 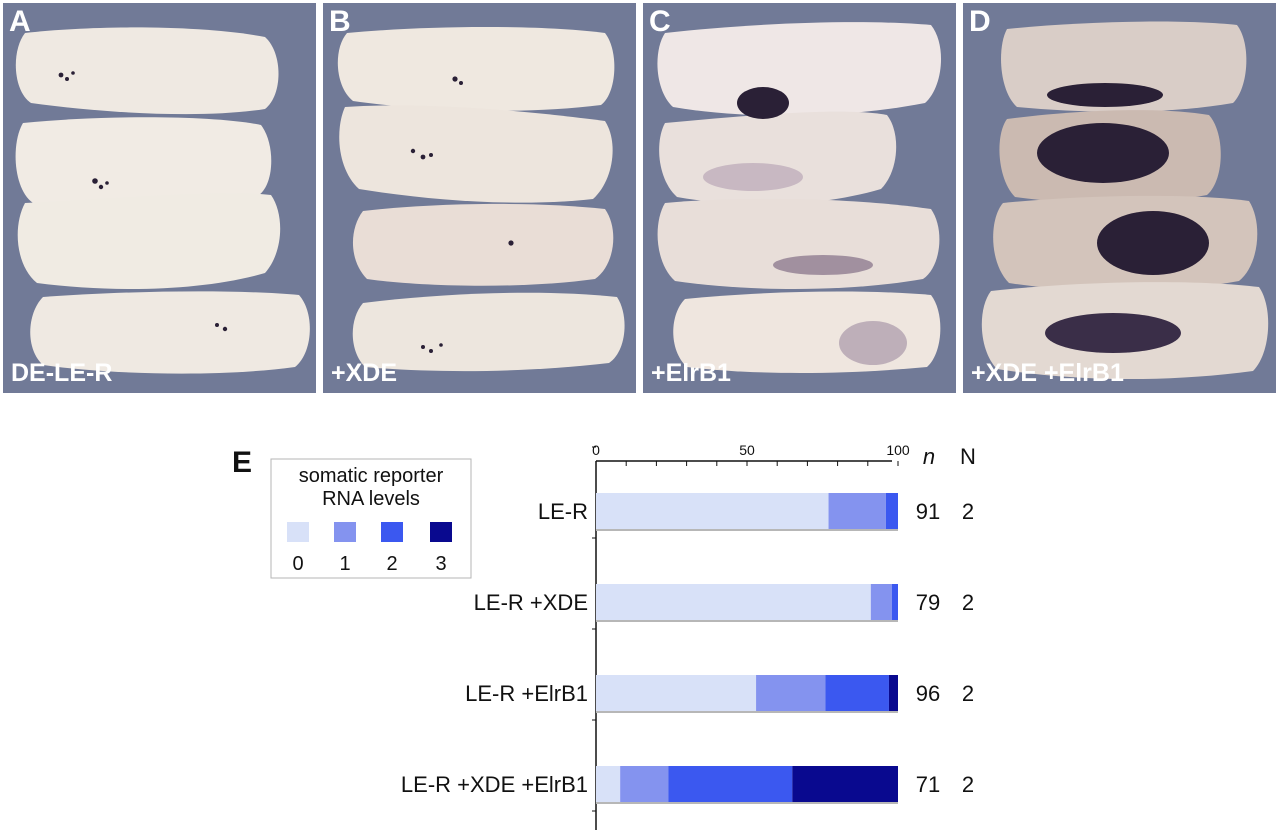 I want to click on panel-caption: +XDE, so click(x=364, y=373).